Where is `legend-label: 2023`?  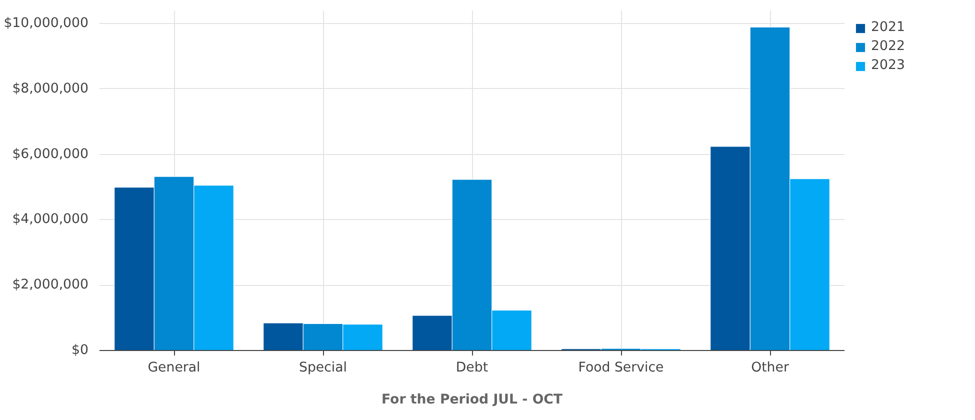
legend-label: 2023 is located at coordinates (888, 65).